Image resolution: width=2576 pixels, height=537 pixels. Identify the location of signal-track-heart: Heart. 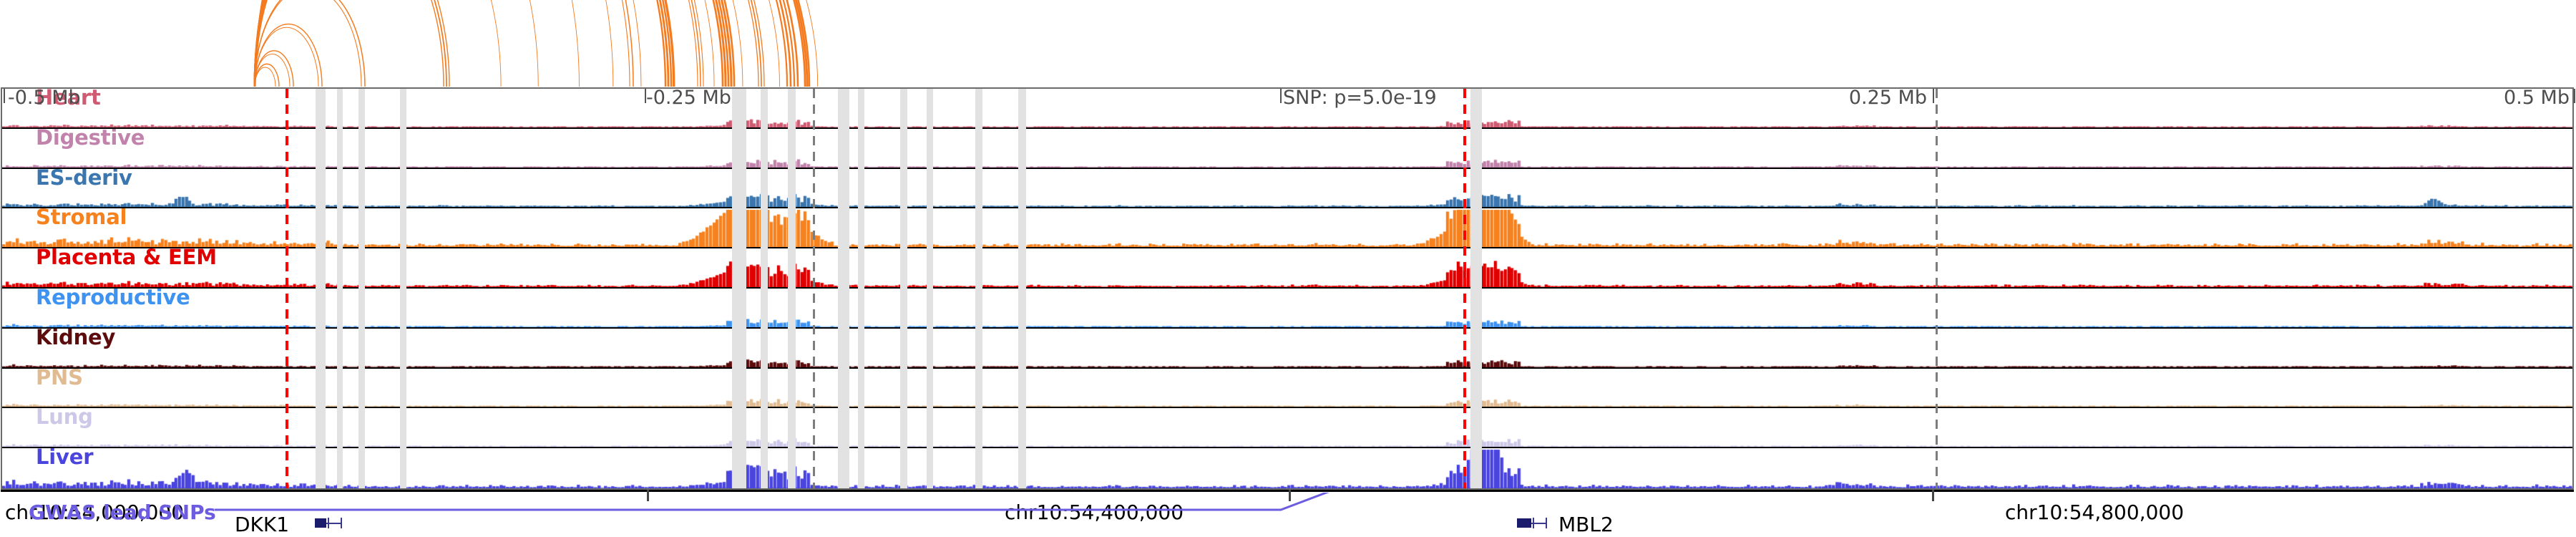
(1287, 109).